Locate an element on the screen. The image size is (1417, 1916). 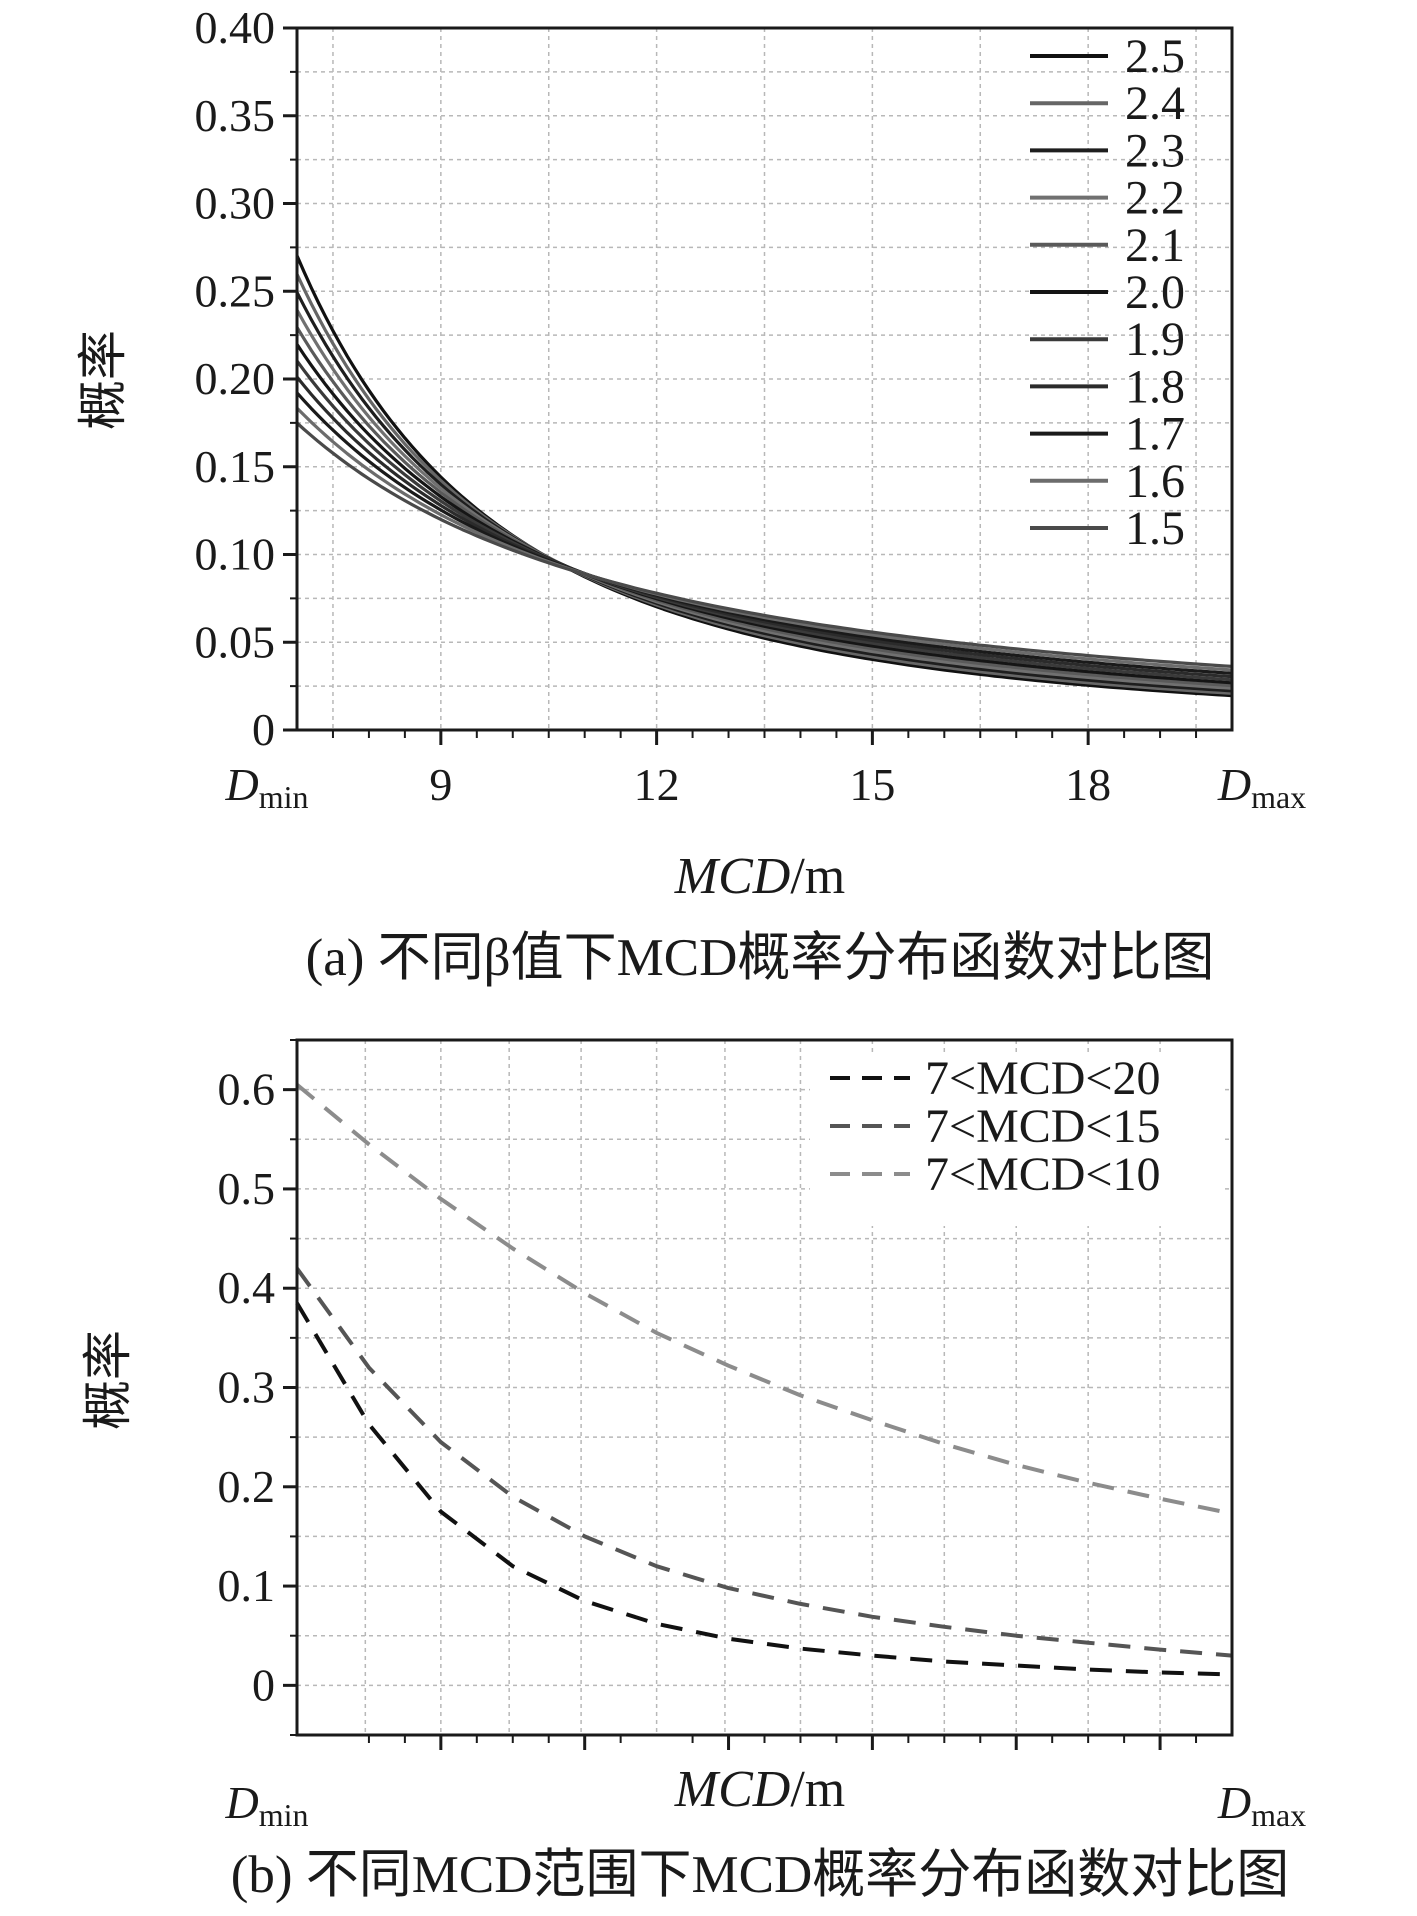
x-axis-label-b: MCD/m is located at coordinates (759, 1789).